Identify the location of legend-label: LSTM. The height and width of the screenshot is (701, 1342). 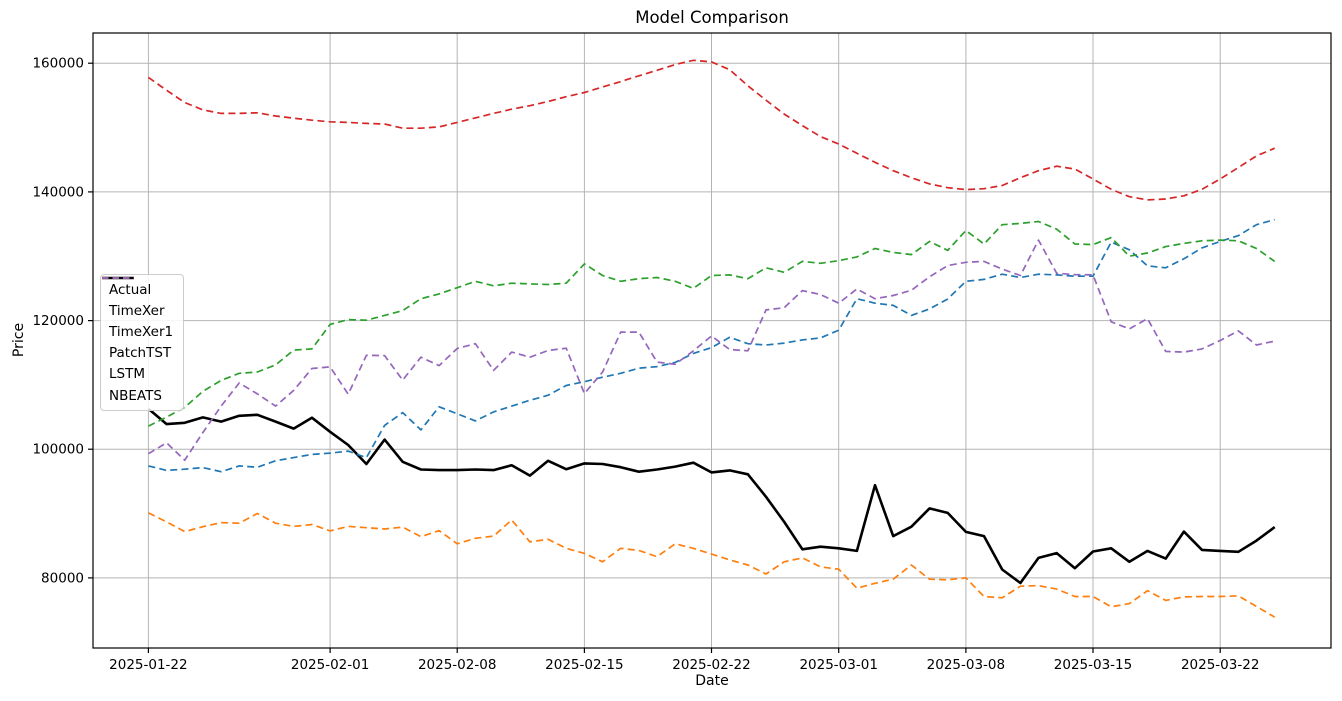
(127, 374).